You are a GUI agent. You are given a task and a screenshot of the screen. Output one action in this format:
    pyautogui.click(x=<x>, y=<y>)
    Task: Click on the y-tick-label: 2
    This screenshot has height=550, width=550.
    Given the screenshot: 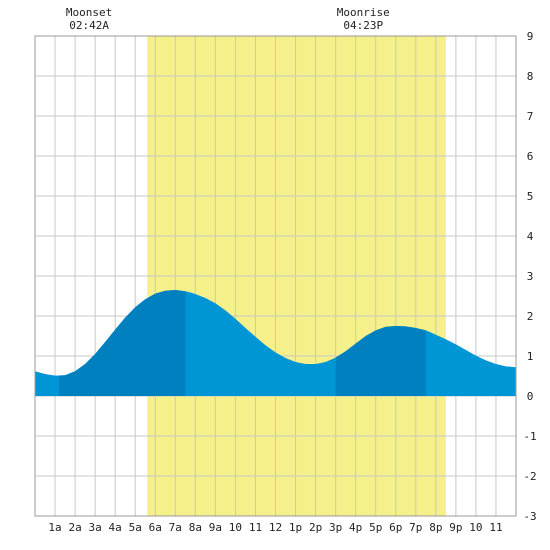 What is the action you would take?
    pyautogui.click(x=530, y=316)
    